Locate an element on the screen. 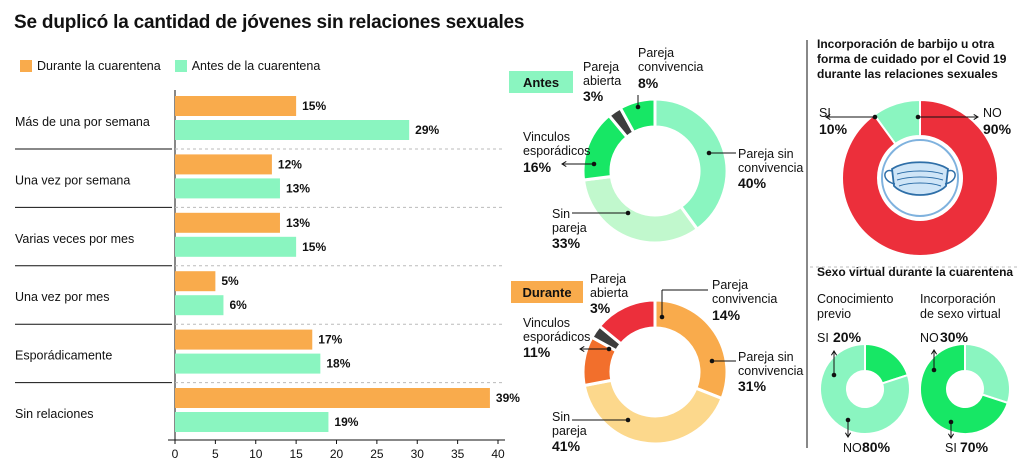 The height and width of the screenshot is (471, 1024). incorporacion-label-si-value: 70% is located at coordinates (974, 447).